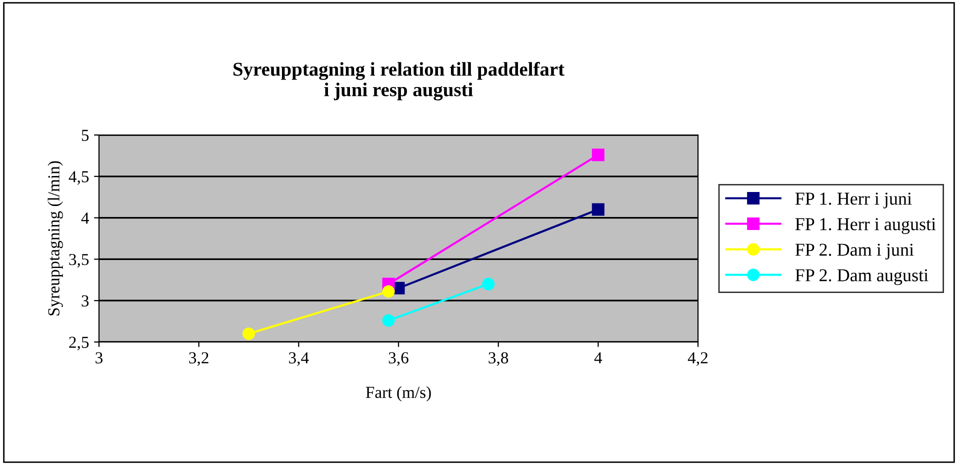 The width and height of the screenshot is (958, 464). Describe the element at coordinates (85, 135) in the screenshot. I see `y-tick-label: 5` at that location.